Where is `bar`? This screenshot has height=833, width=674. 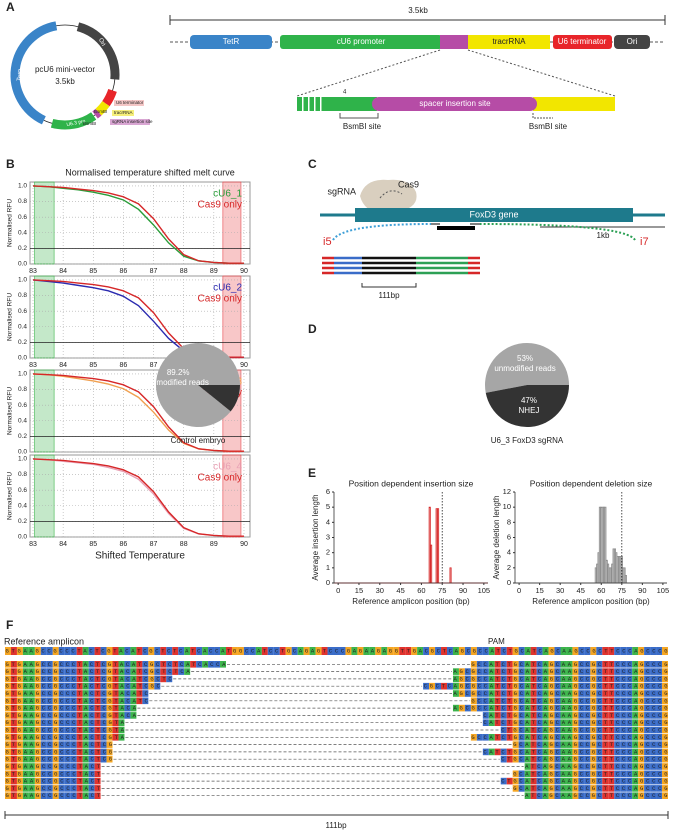
bar is located at coordinates (438, 546).